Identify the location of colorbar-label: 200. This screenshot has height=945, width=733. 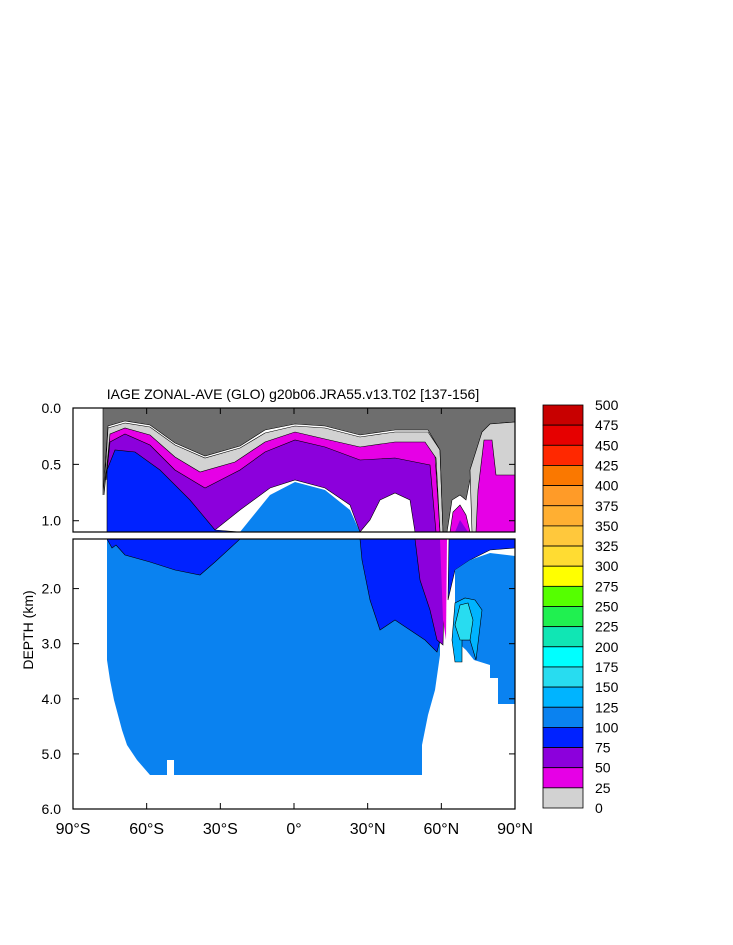
(607, 647).